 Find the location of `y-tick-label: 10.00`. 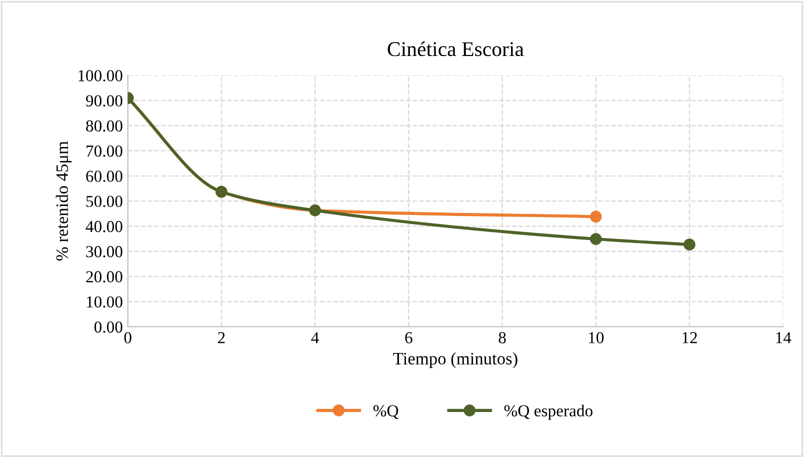

y-tick-label: 10.00 is located at coordinates (104, 302).